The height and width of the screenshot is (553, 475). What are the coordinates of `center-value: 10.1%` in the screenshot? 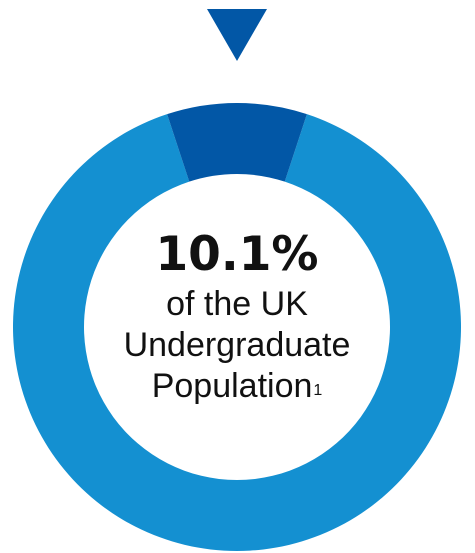 It's located at (237, 254).